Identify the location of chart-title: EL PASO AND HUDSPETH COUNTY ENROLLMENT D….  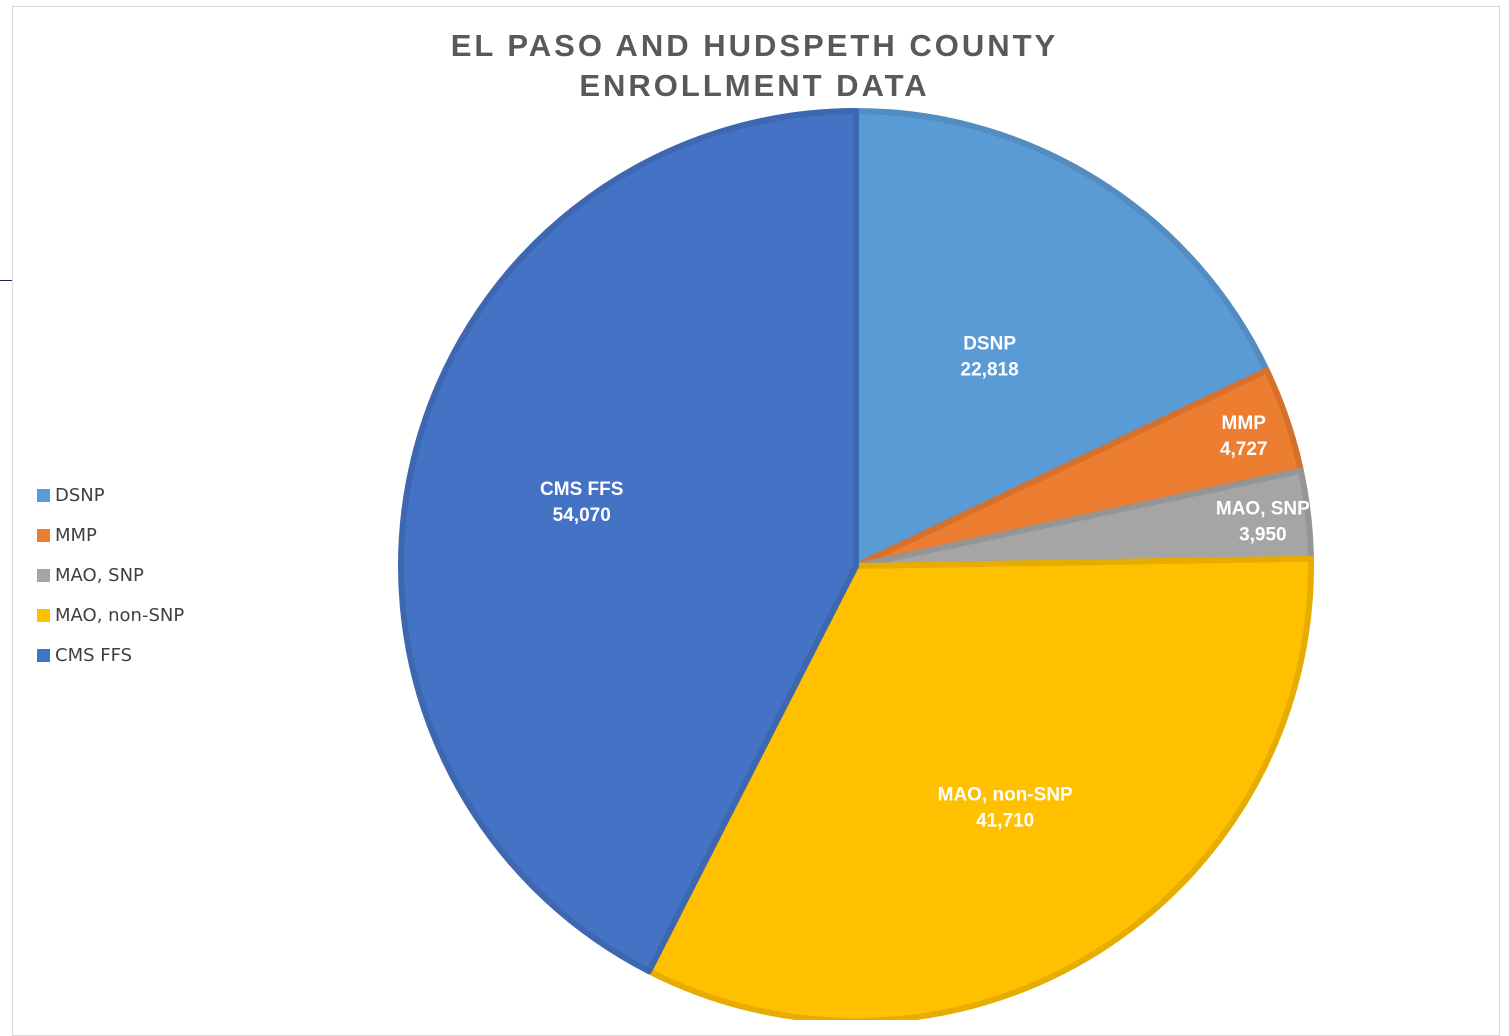
(754, 66).